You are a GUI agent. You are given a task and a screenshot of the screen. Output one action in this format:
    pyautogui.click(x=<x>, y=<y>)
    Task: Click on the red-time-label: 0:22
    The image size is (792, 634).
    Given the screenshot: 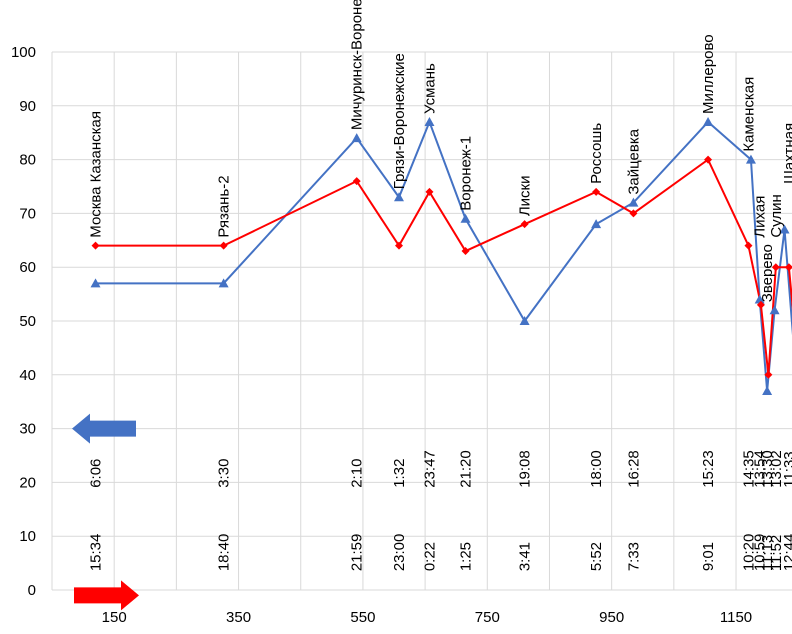 What is the action you would take?
    pyautogui.click(x=429, y=556)
    